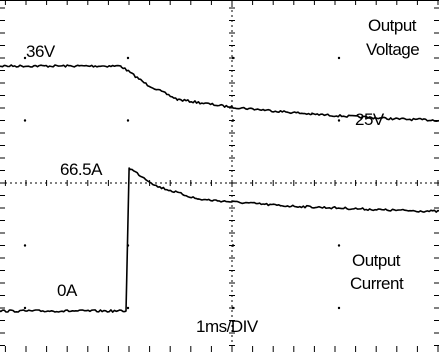  I want to click on time-per-division-label: 1ms/DIV, so click(227, 326).